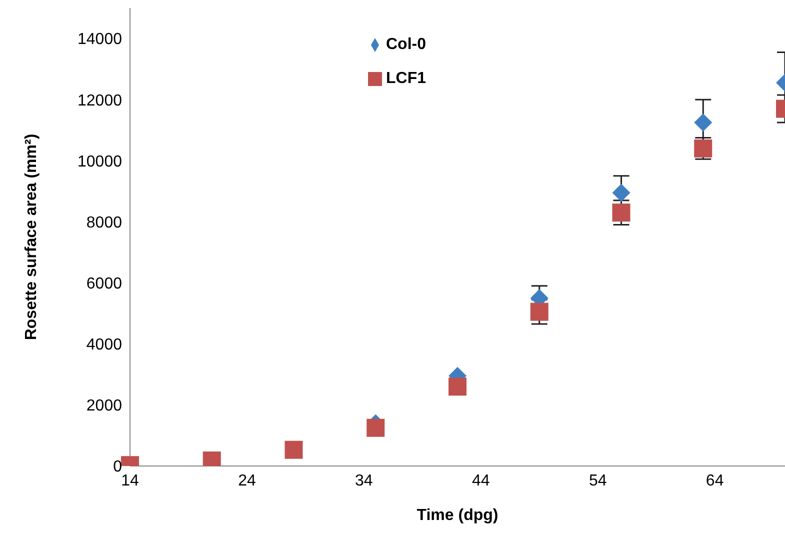 This screenshot has height=534, width=785. Describe the element at coordinates (247, 481) in the screenshot. I see `x-tick-label: 24` at that location.